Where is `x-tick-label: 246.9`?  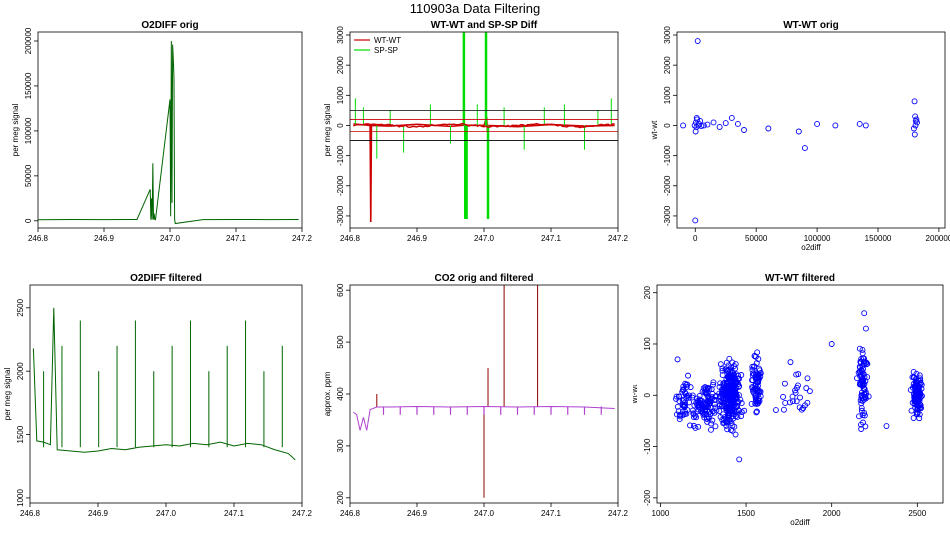
x-tick-label: 246.9 is located at coordinates (104, 238).